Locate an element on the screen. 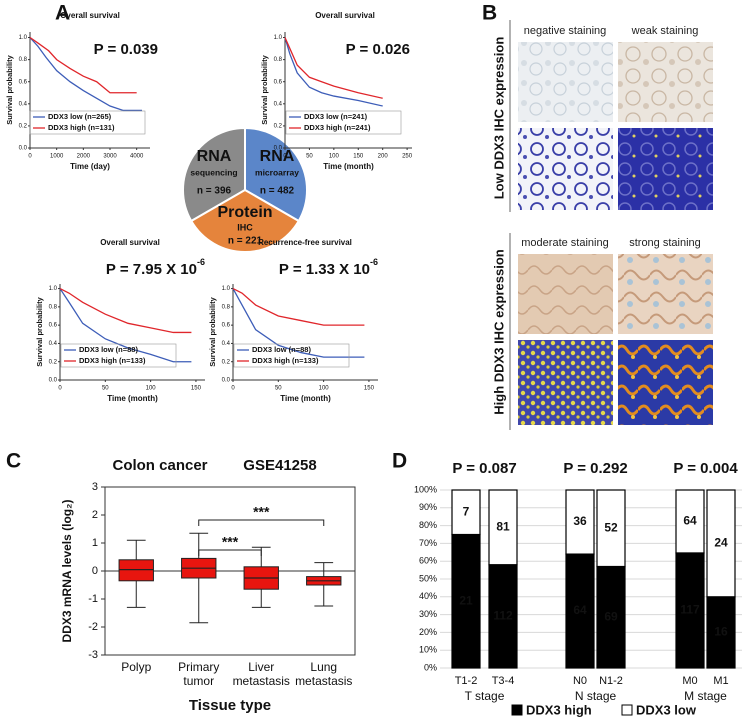 The image size is (753, 718). x-tick-label: 4000 is located at coordinates (137, 157).